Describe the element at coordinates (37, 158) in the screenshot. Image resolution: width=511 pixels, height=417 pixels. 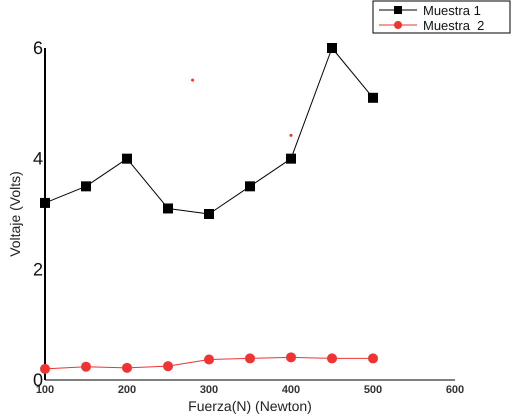
I see `y-tick-label: 4` at that location.